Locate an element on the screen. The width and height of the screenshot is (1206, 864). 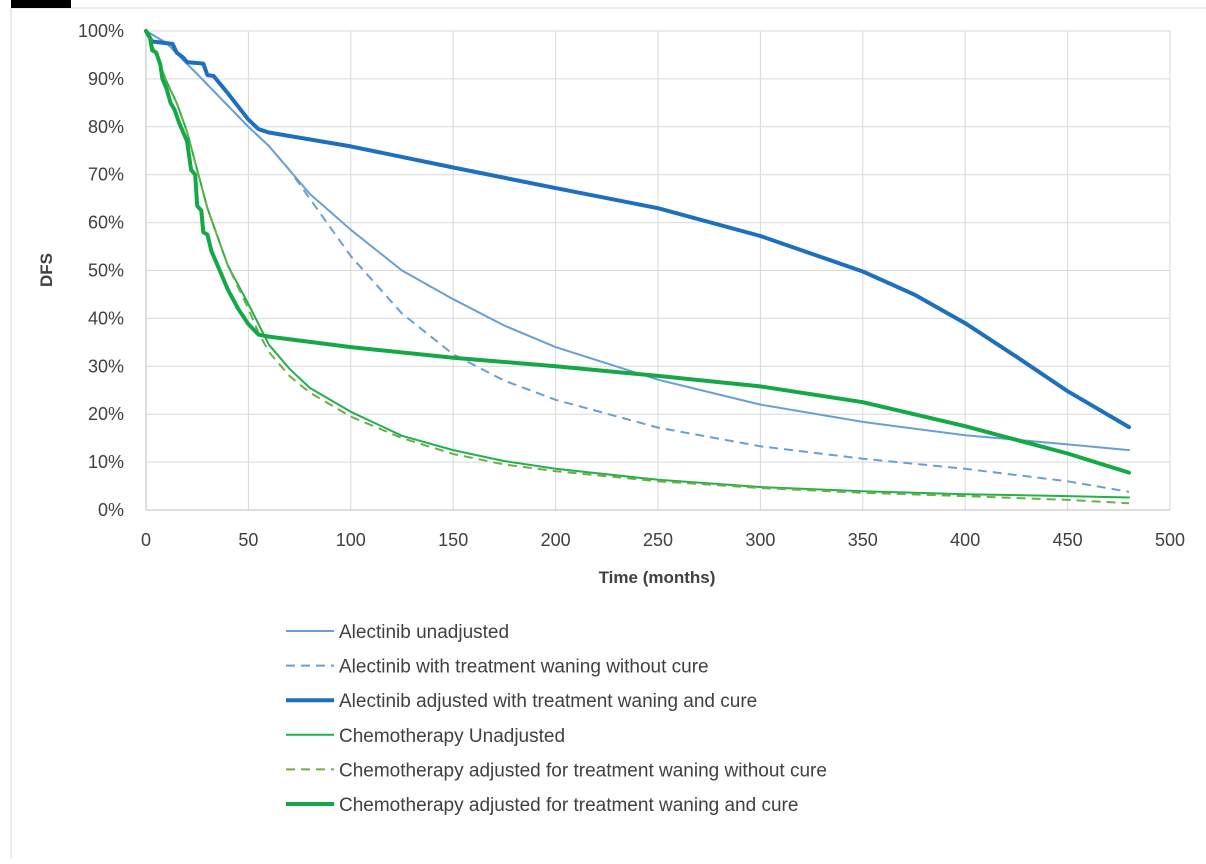
y-tick-label: 60% is located at coordinates (106, 223).